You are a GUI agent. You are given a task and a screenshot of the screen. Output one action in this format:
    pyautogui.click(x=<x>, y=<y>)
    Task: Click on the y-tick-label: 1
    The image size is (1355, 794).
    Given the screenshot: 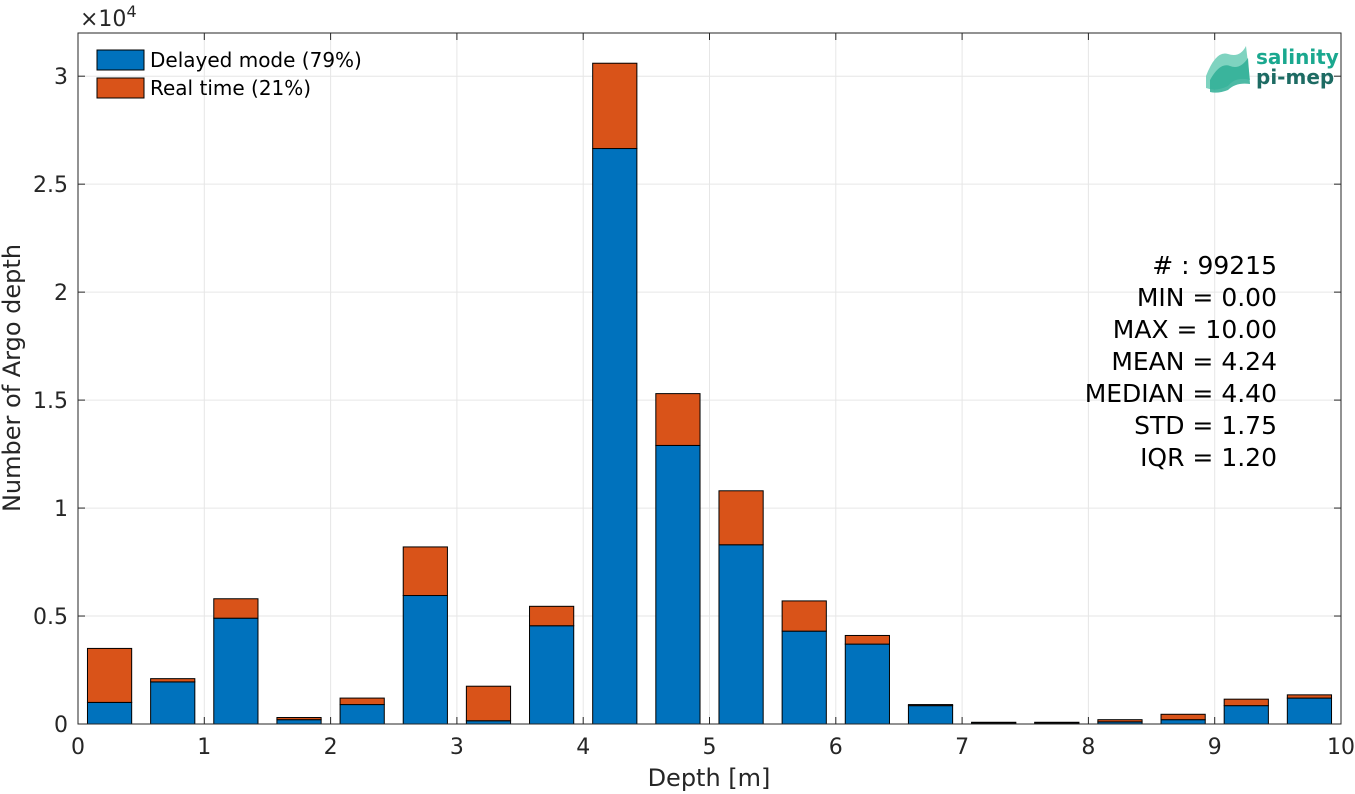 What is the action you would take?
    pyautogui.click(x=61, y=509)
    